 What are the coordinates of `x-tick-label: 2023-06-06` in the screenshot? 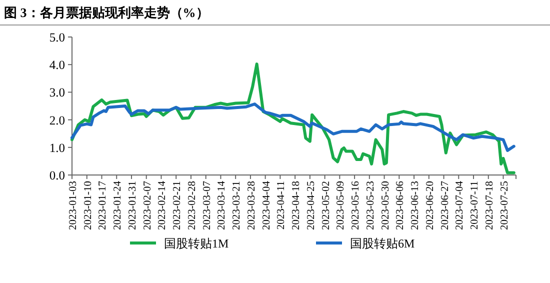 It's located at (400, 205).